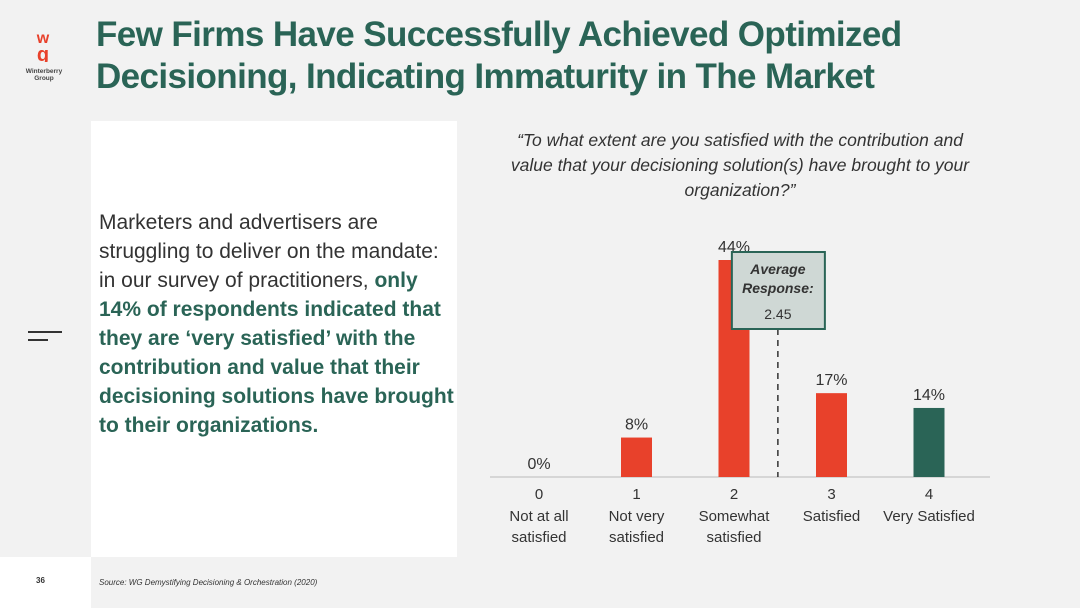 The height and width of the screenshot is (608, 1080). I want to click on x-tick-label-0: 0, so click(539, 494).